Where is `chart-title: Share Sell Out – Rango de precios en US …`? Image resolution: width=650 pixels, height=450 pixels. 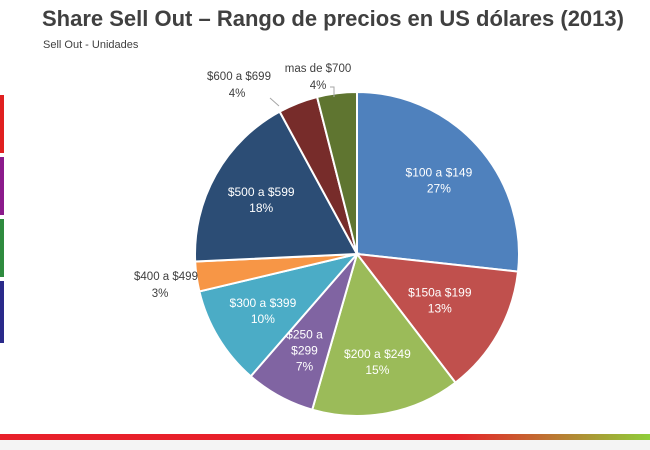
chart-title: Share Sell Out – Rango de precios en US … is located at coordinates (333, 18).